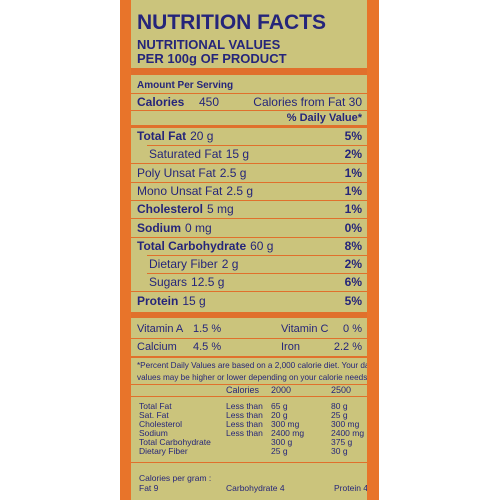  I want to click on table-cell: 20 g, so click(279, 414).